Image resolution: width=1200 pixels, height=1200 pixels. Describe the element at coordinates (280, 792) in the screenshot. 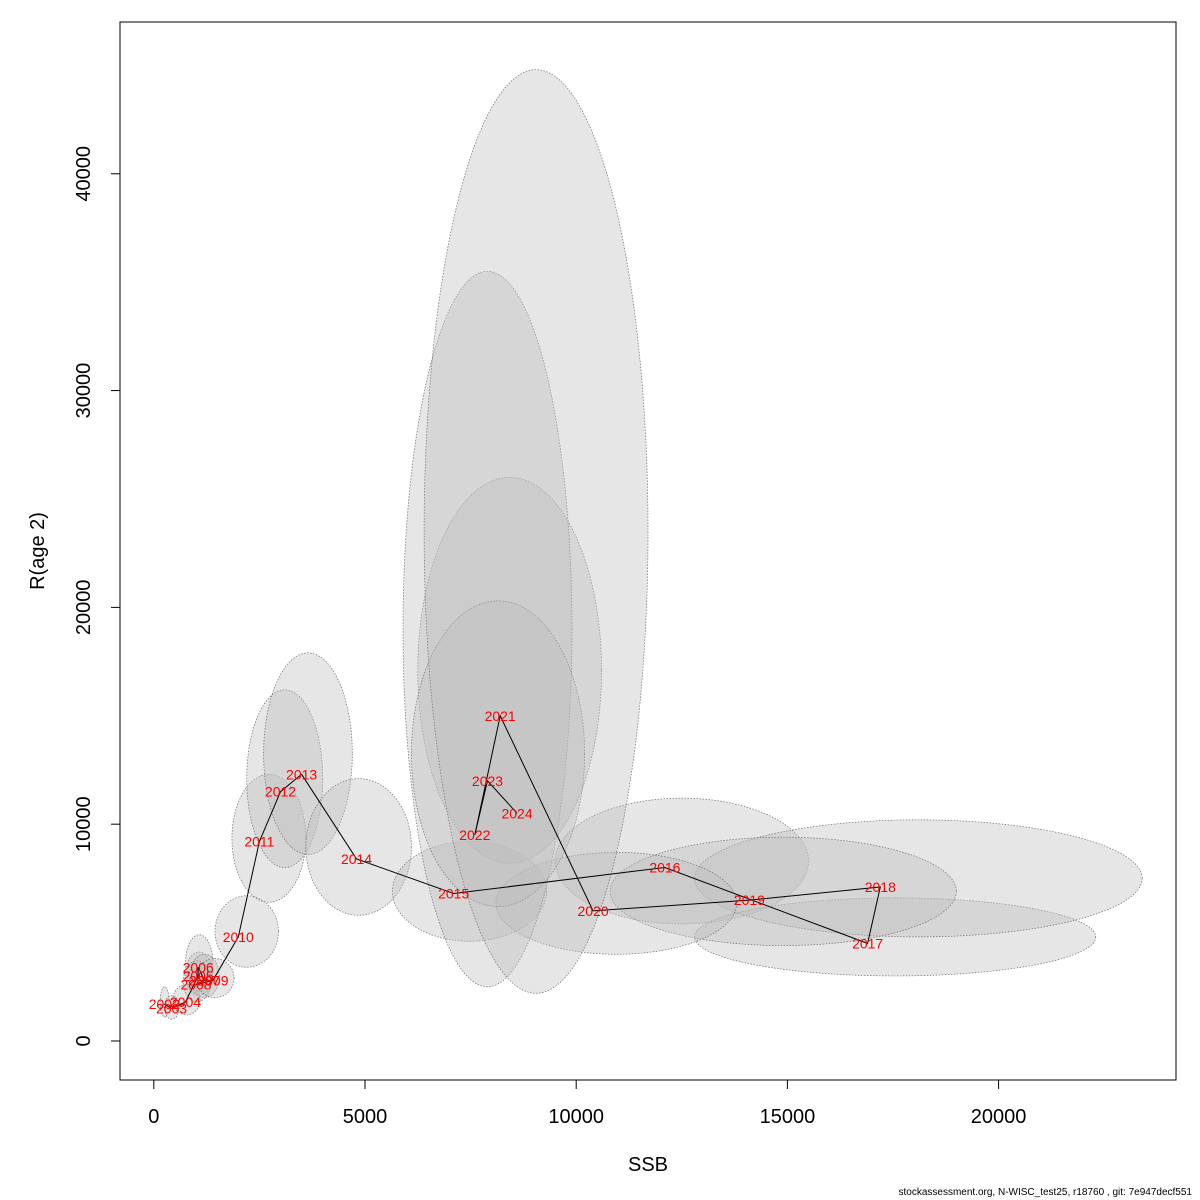

I see `year-label-2012: 2012` at that location.